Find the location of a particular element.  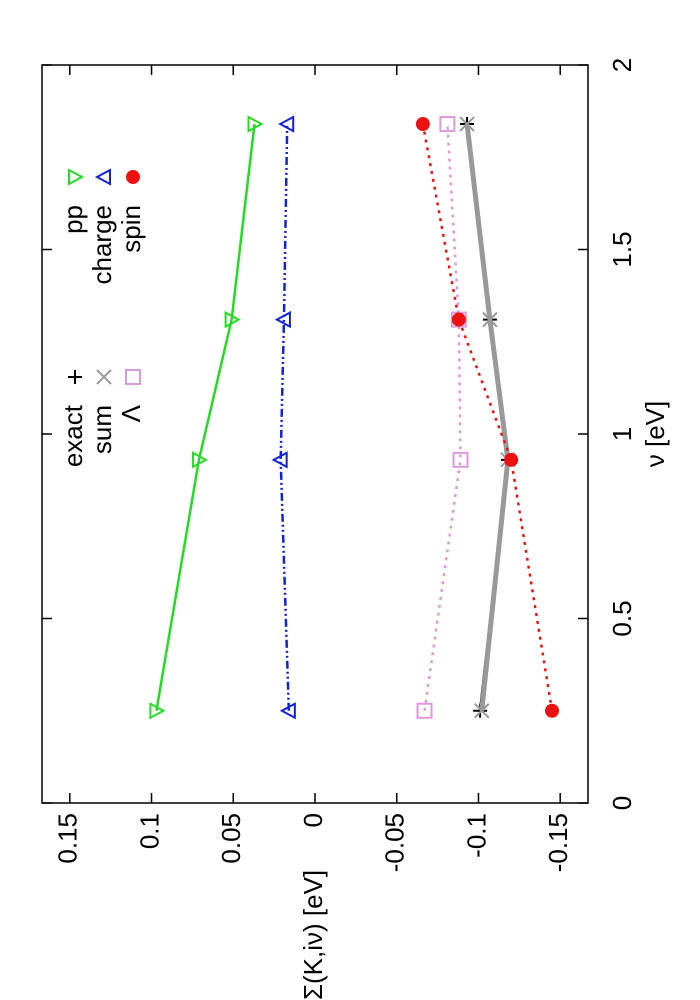

legend-label: sum is located at coordinates (102, 429).